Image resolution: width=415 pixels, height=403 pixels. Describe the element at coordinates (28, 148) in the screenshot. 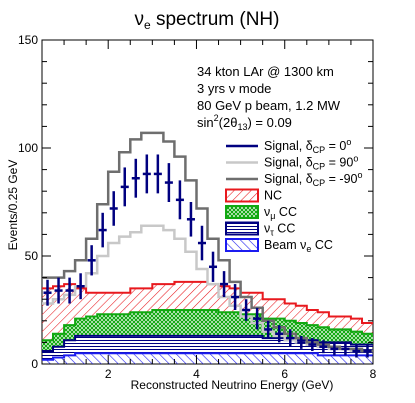

I see `y-tick-label: 100` at that location.